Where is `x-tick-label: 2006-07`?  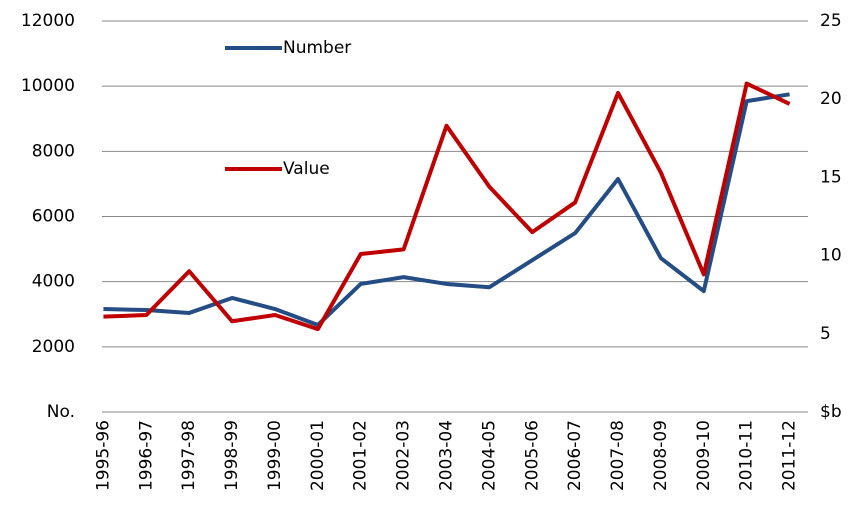 x-tick-label: 2006-07 is located at coordinates (575, 455).